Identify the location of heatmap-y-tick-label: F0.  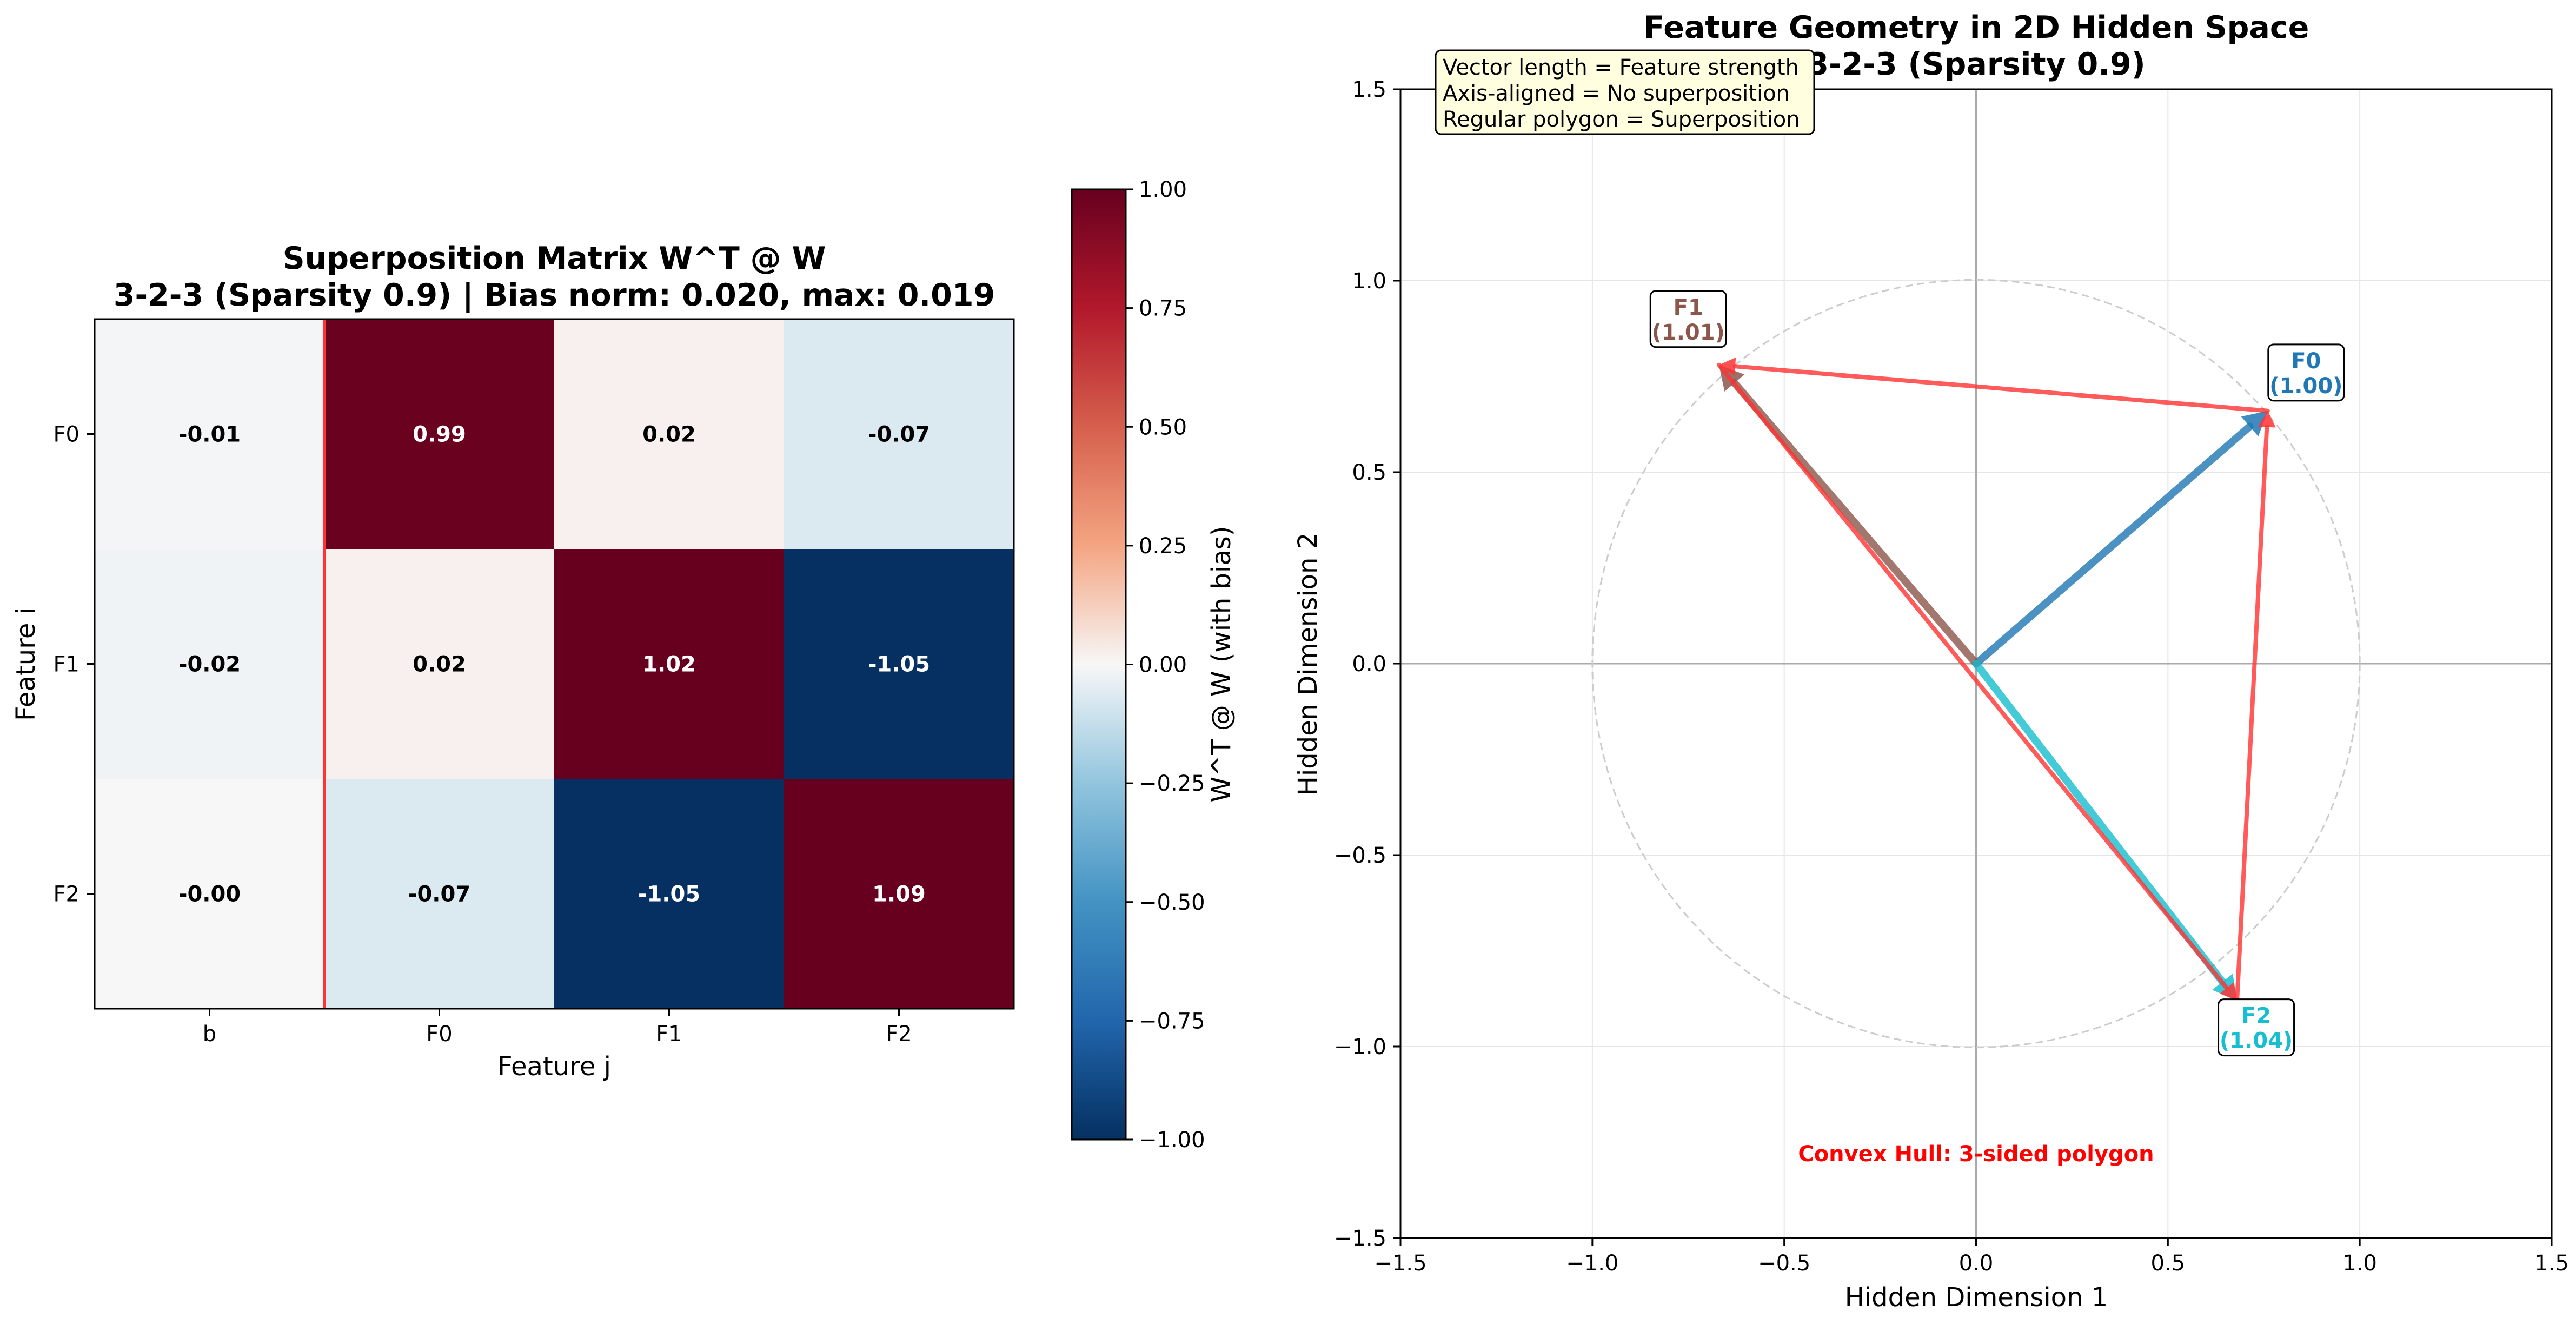
(66, 434).